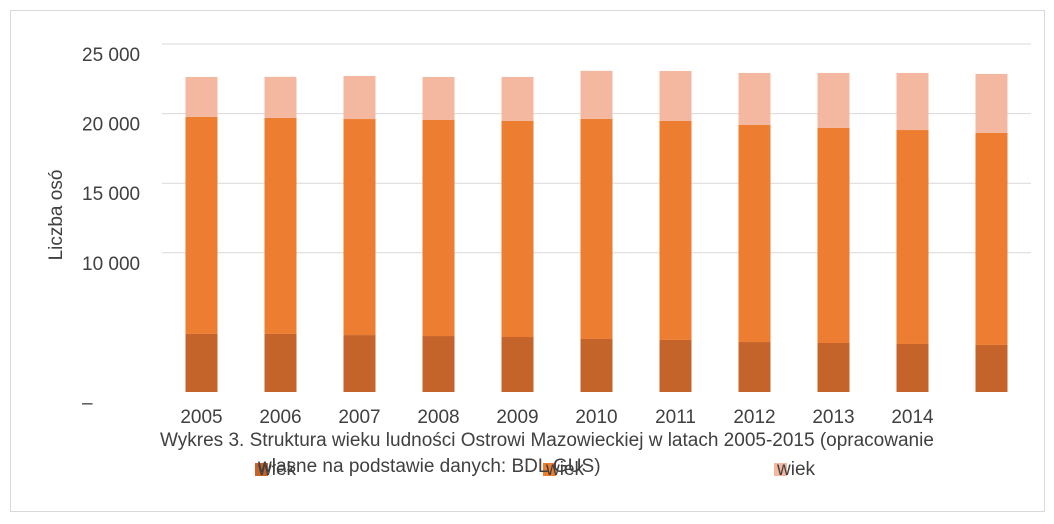 The width and height of the screenshot is (1054, 524). I want to click on y-axis-label: Liczba osó, so click(56, 215).